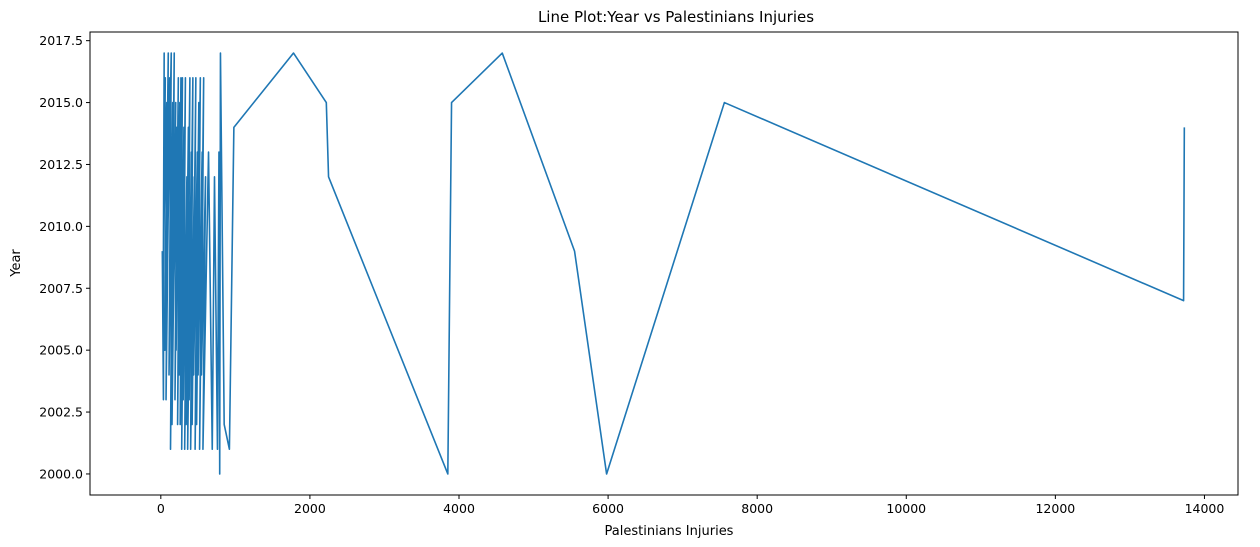  Describe the element at coordinates (61, 40) in the screenshot. I see `y-tick-label: 2017.5` at that location.